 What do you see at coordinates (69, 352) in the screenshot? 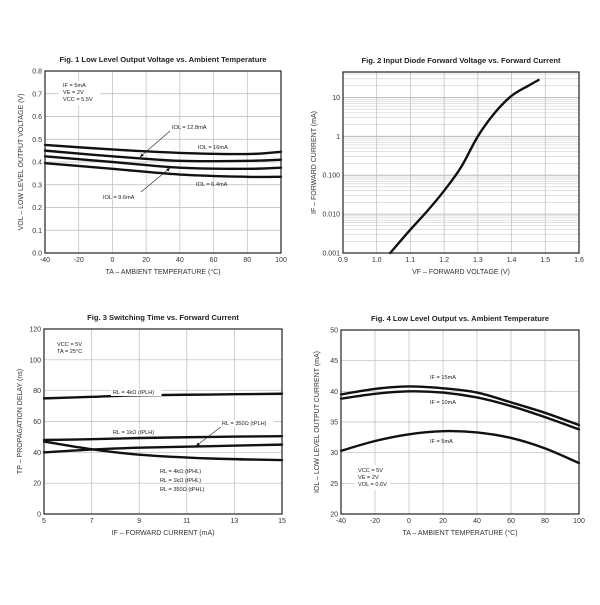
I see `annotation-label: TA = 25°C` at bounding box center [69, 352].